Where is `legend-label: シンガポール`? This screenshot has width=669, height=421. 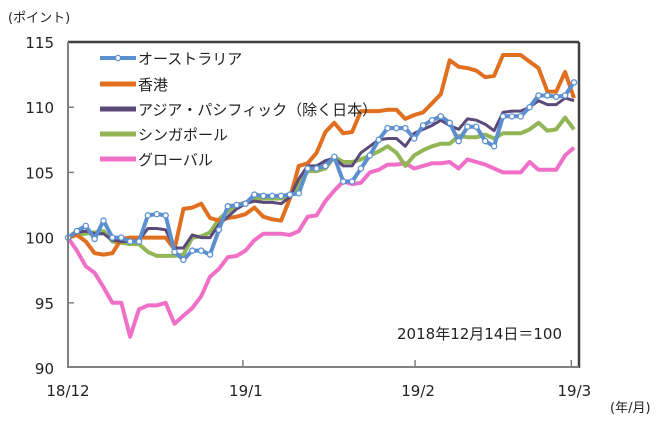 legend-label: シンガポール is located at coordinates (183, 135).